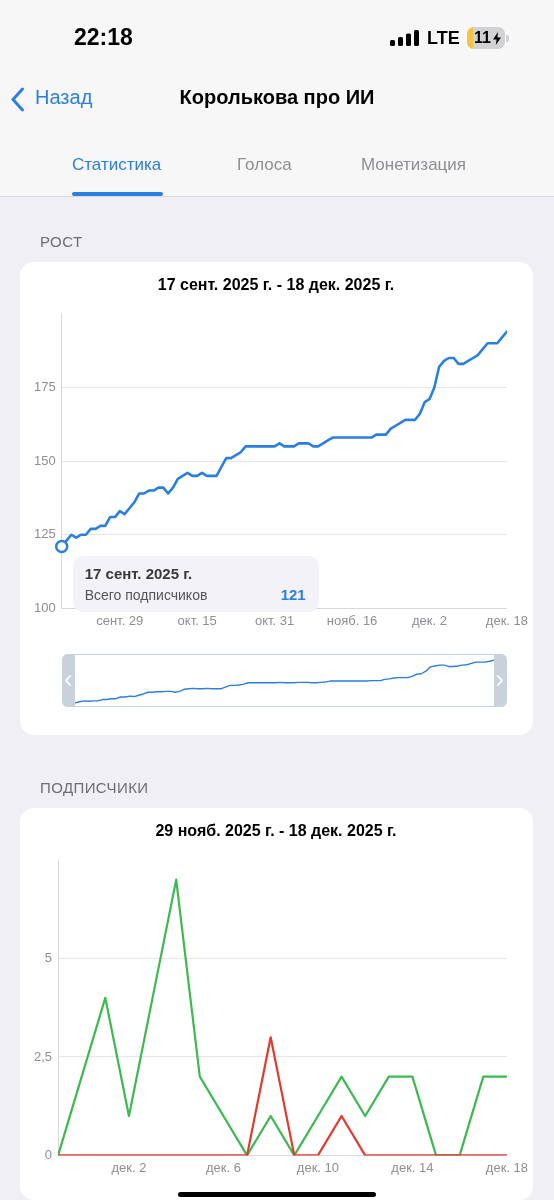 The width and height of the screenshot is (554, 1200). I want to click on text: LTE, so click(443, 38).